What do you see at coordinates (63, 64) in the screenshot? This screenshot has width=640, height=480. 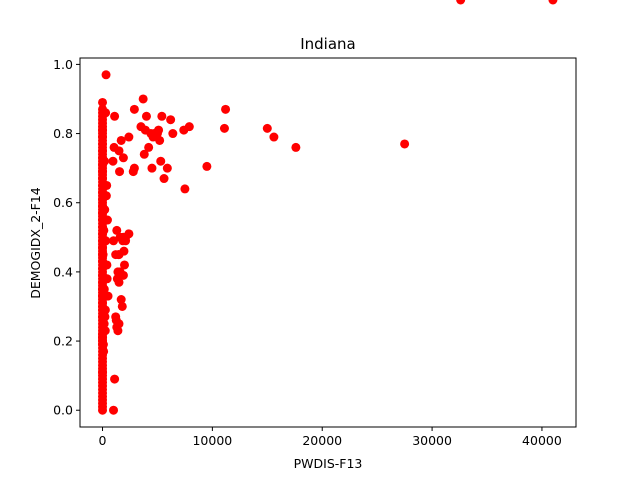 I see `y-tick-label: 1.0` at bounding box center [63, 64].